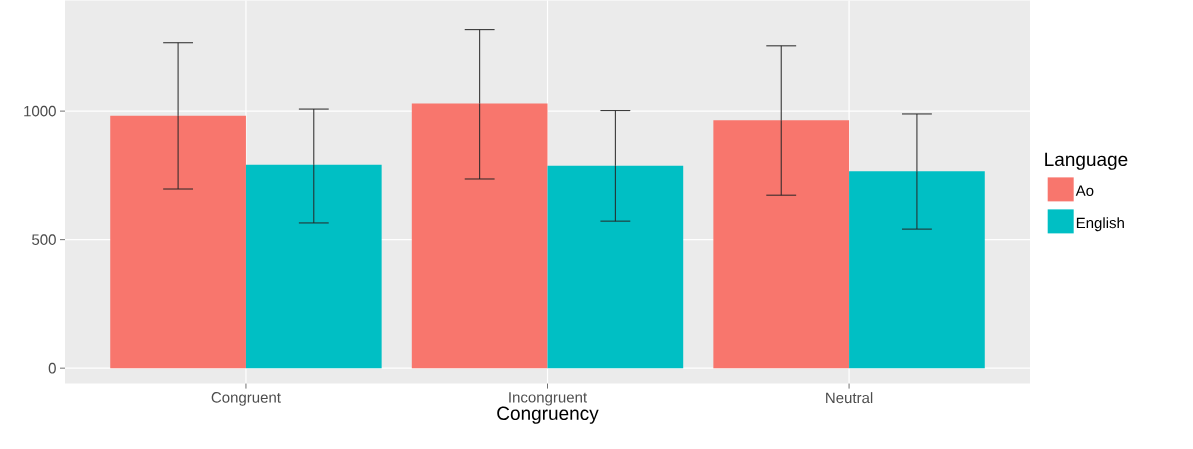  What do you see at coordinates (1100, 224) in the screenshot?
I see `legend-label: English` at bounding box center [1100, 224].